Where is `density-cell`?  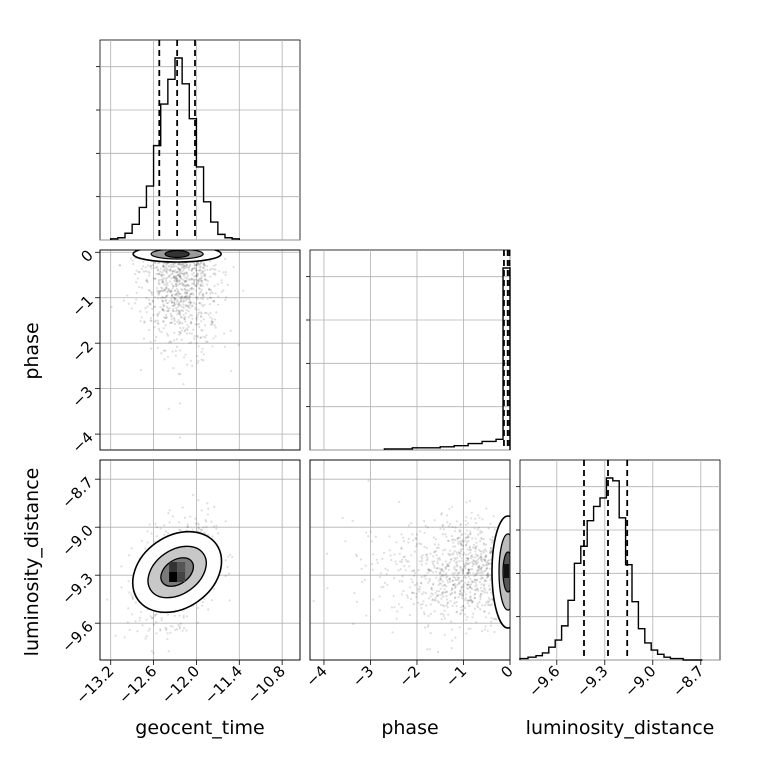
density-cell is located at coordinates (173, 567).